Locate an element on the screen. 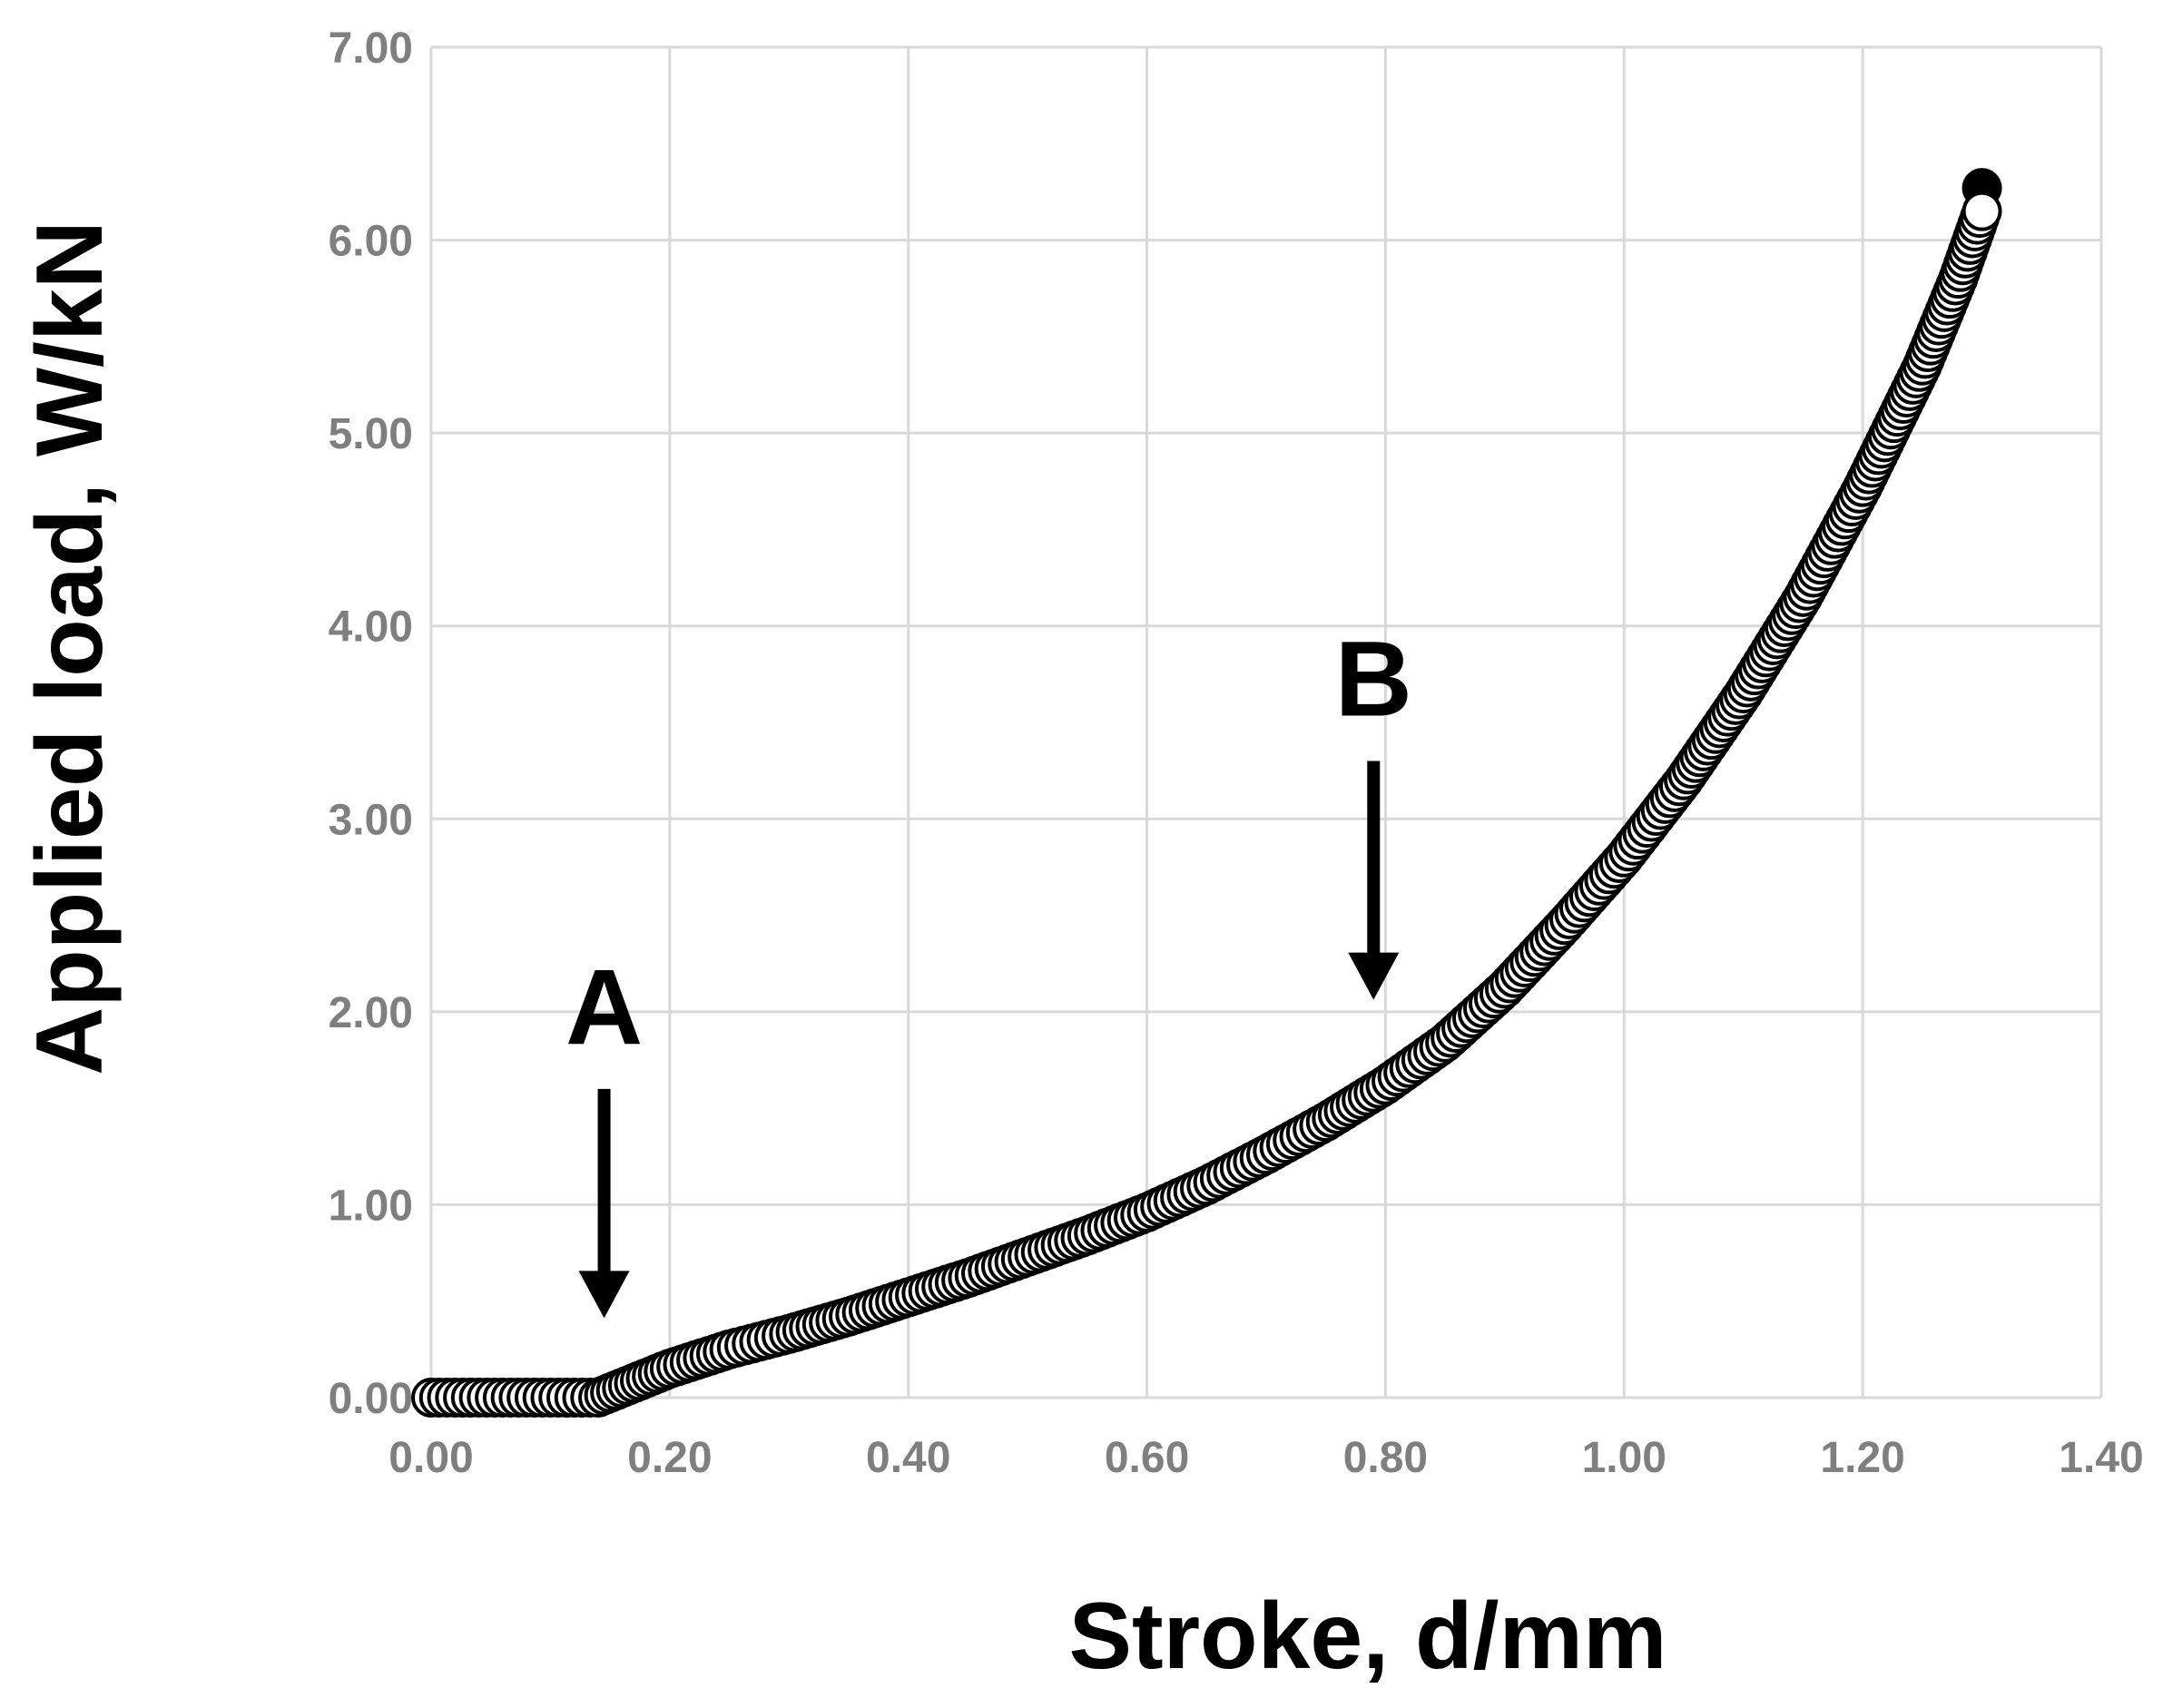 The height and width of the screenshot is (1708, 2163). x-tick-label: 0.00 is located at coordinates (430, 1458).